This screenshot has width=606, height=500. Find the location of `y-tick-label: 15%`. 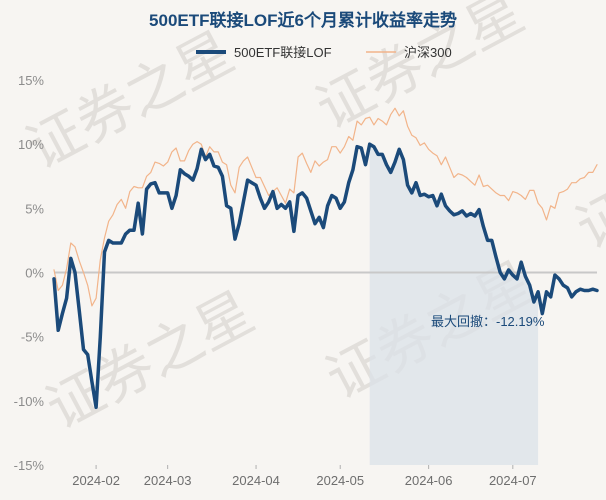

y-tick-label: 15% is located at coordinates (31, 80).